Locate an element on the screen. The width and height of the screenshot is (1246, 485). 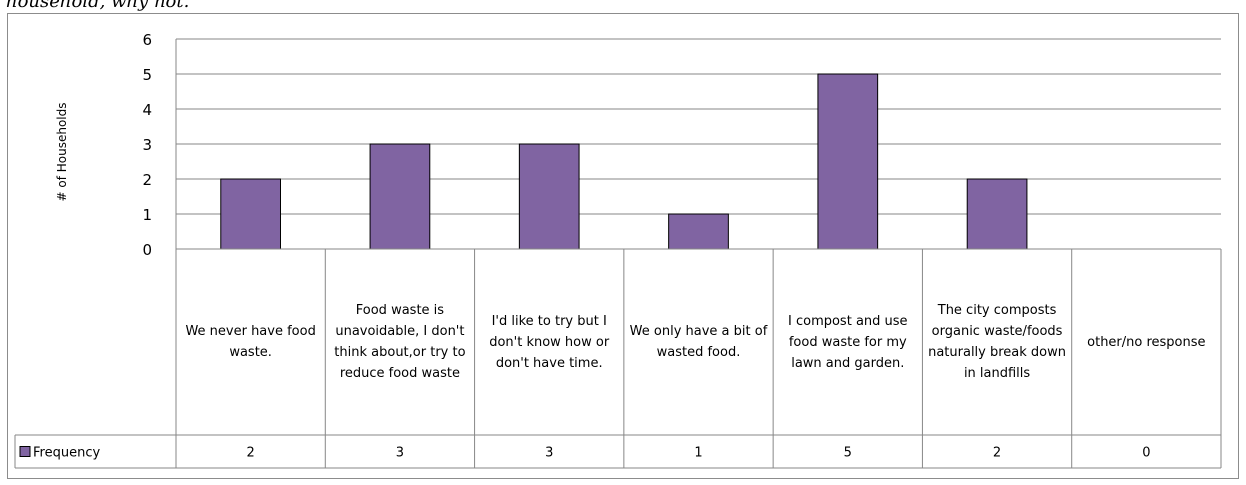
table-value: 0 is located at coordinates (1146, 453).